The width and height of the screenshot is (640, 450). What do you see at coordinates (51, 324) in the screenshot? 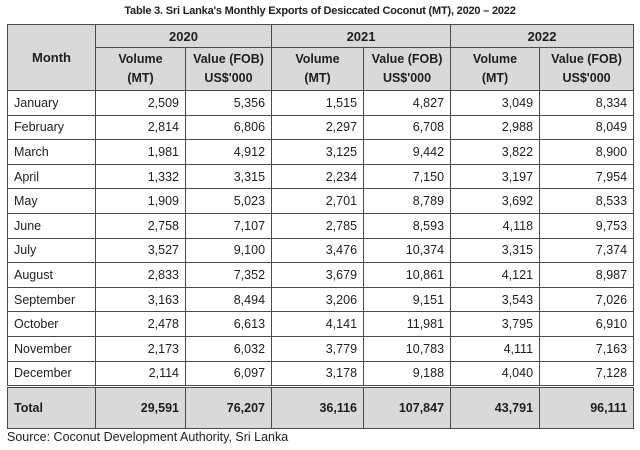
I see `month-cell: October` at bounding box center [51, 324].